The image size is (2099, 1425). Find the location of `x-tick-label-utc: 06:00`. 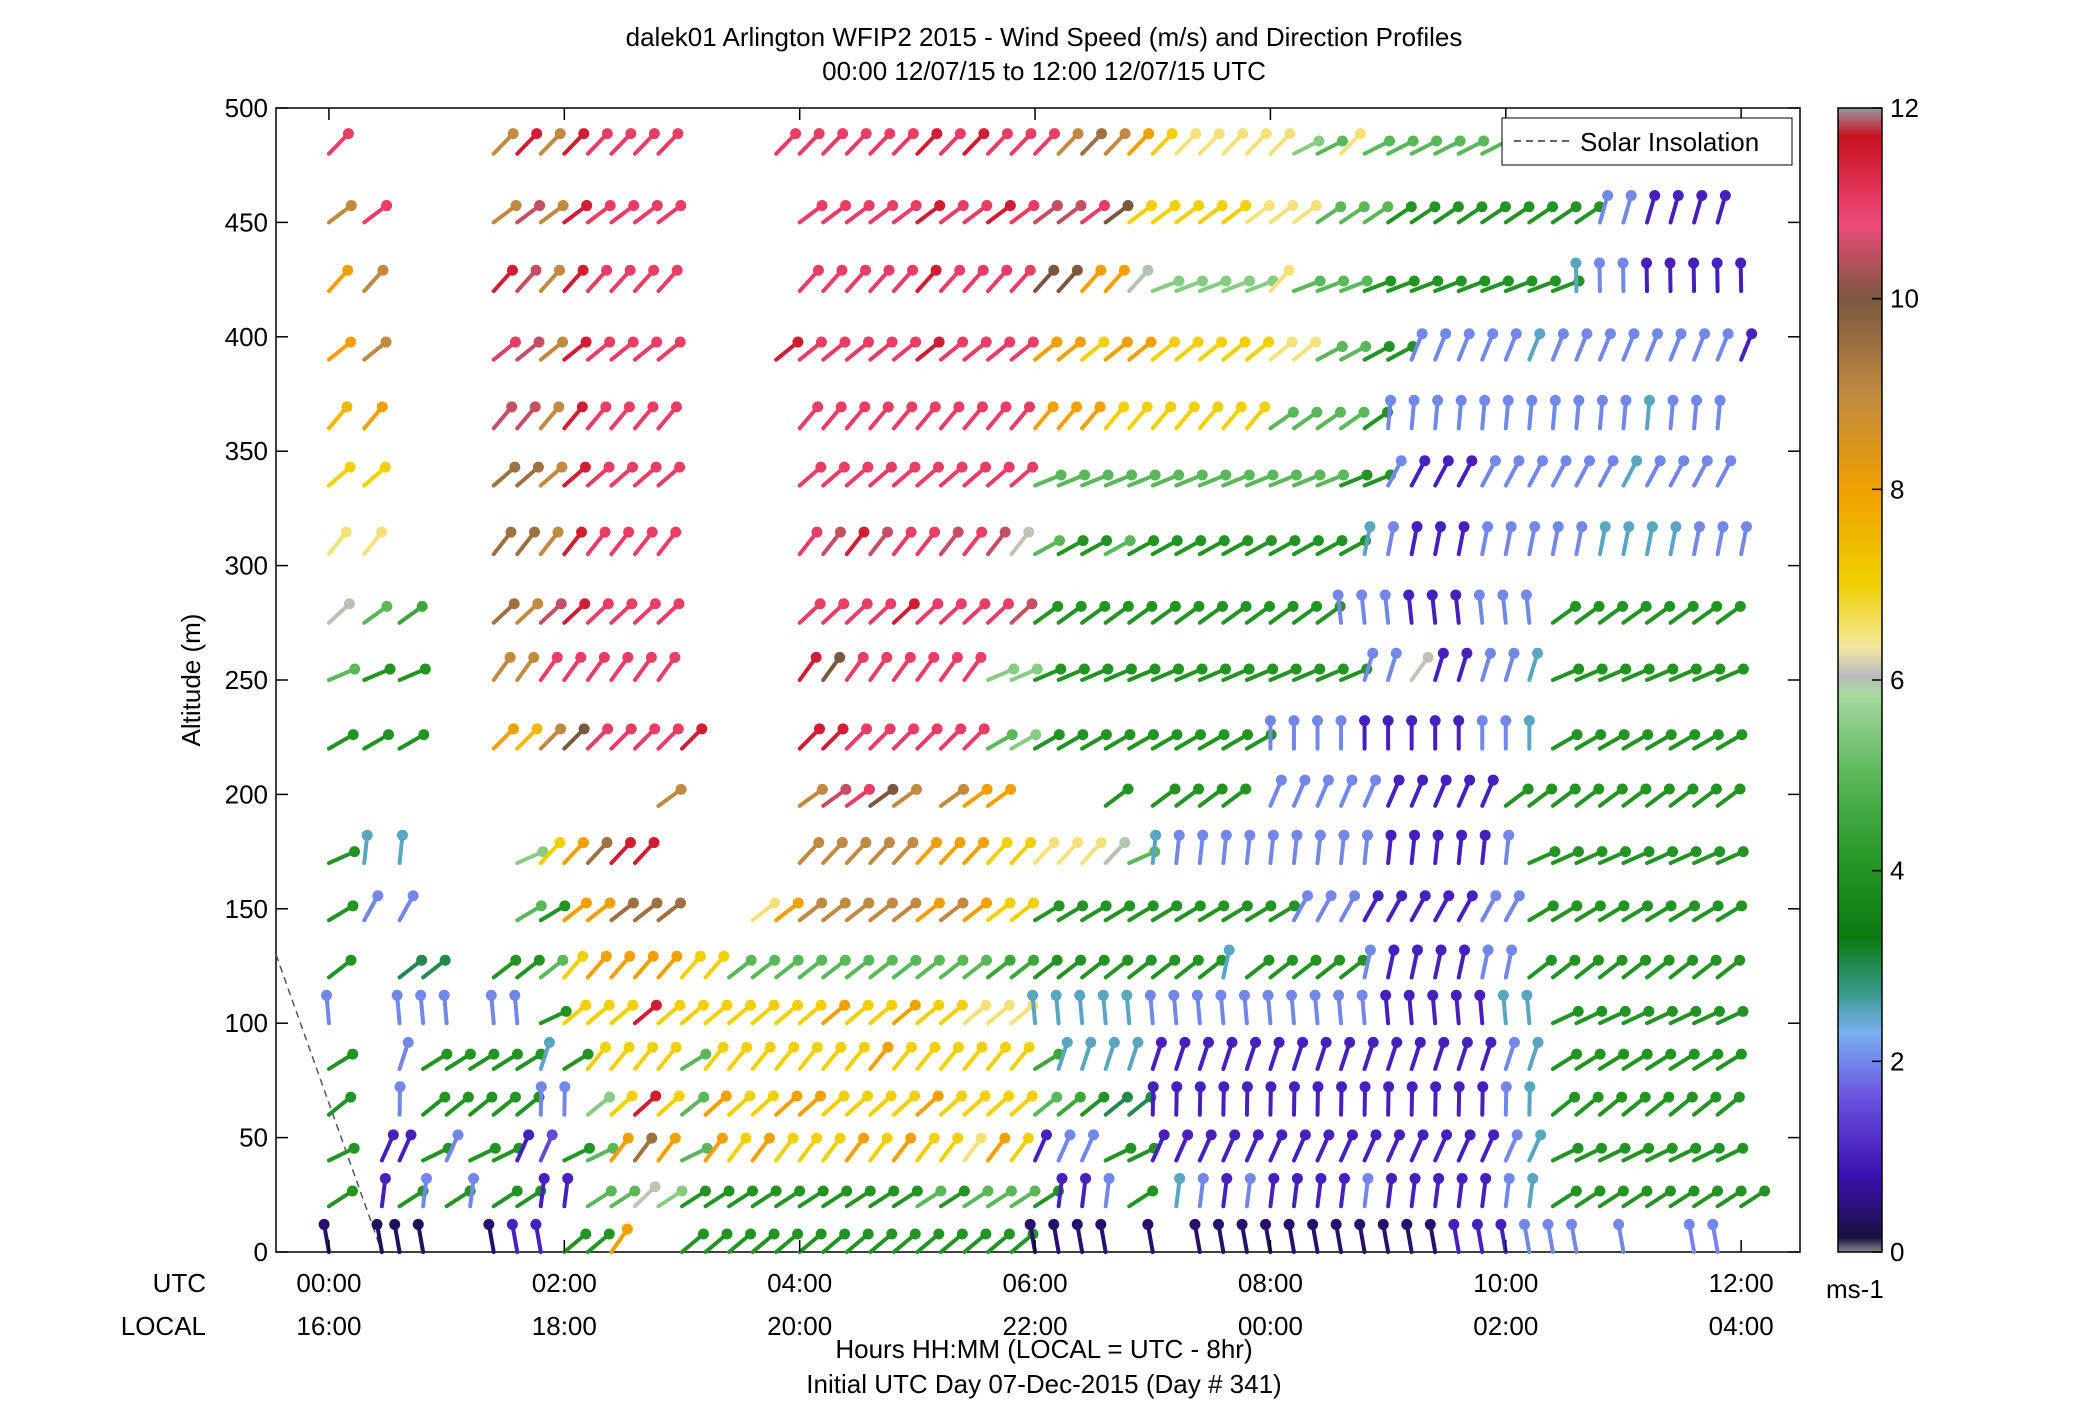

x-tick-label-utc: 06:00 is located at coordinates (1035, 1283).